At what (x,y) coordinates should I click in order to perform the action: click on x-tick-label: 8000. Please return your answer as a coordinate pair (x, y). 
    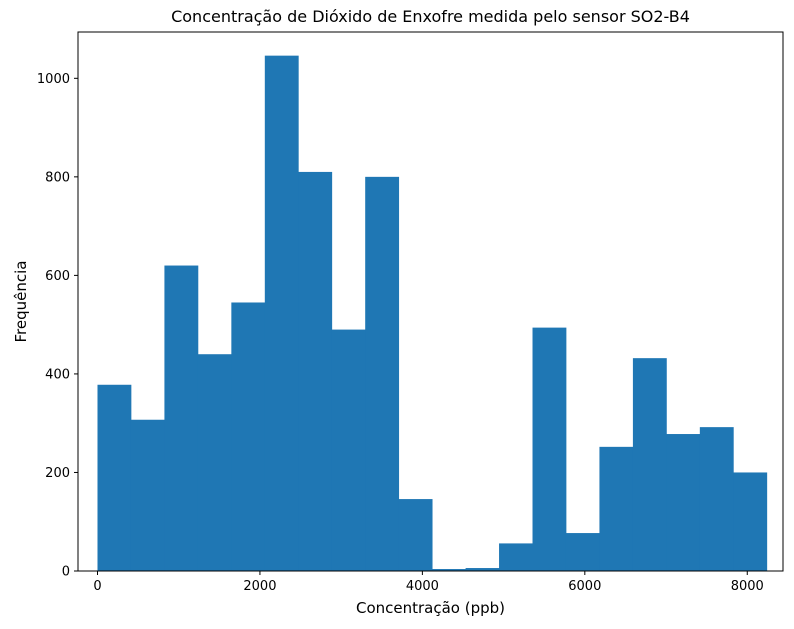
    Looking at the image, I should click on (747, 586).